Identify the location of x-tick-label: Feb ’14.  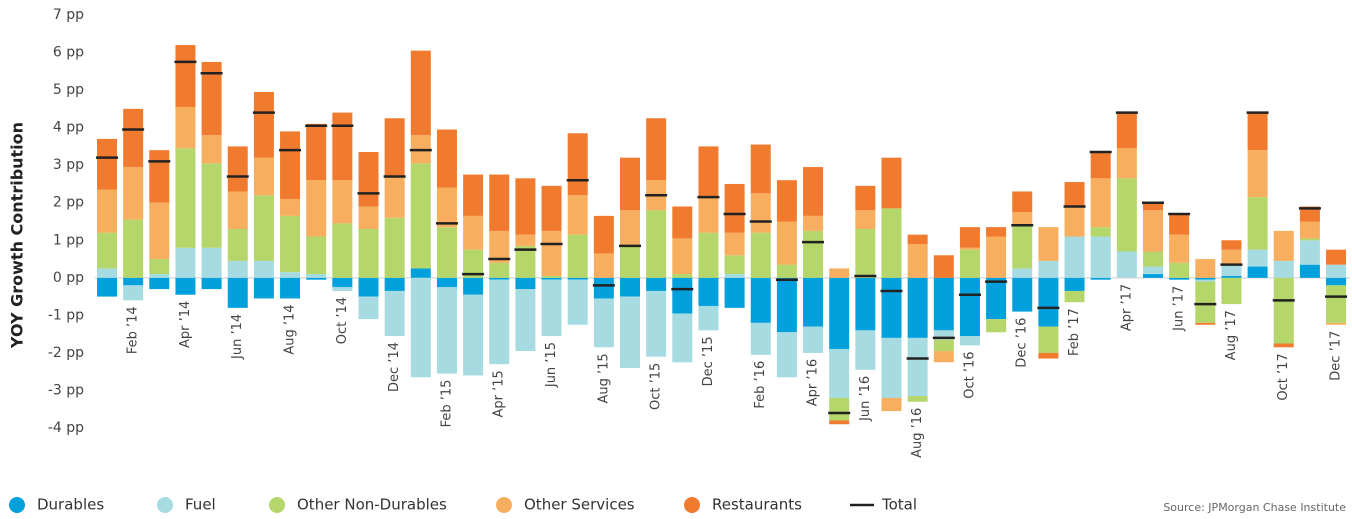
(133, 330).